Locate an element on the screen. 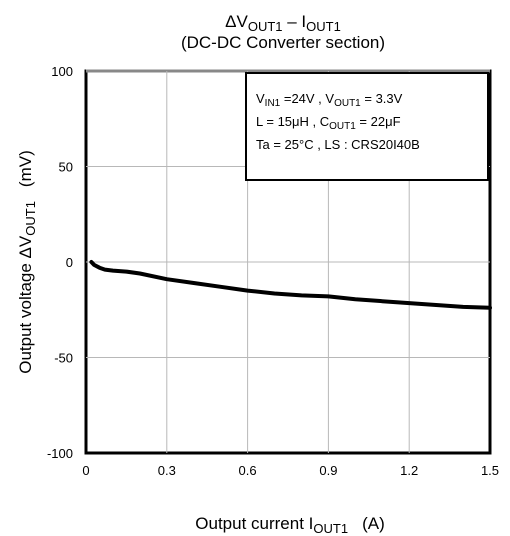 The width and height of the screenshot is (510, 536). x-tick-label: 1.5 is located at coordinates (490, 470).